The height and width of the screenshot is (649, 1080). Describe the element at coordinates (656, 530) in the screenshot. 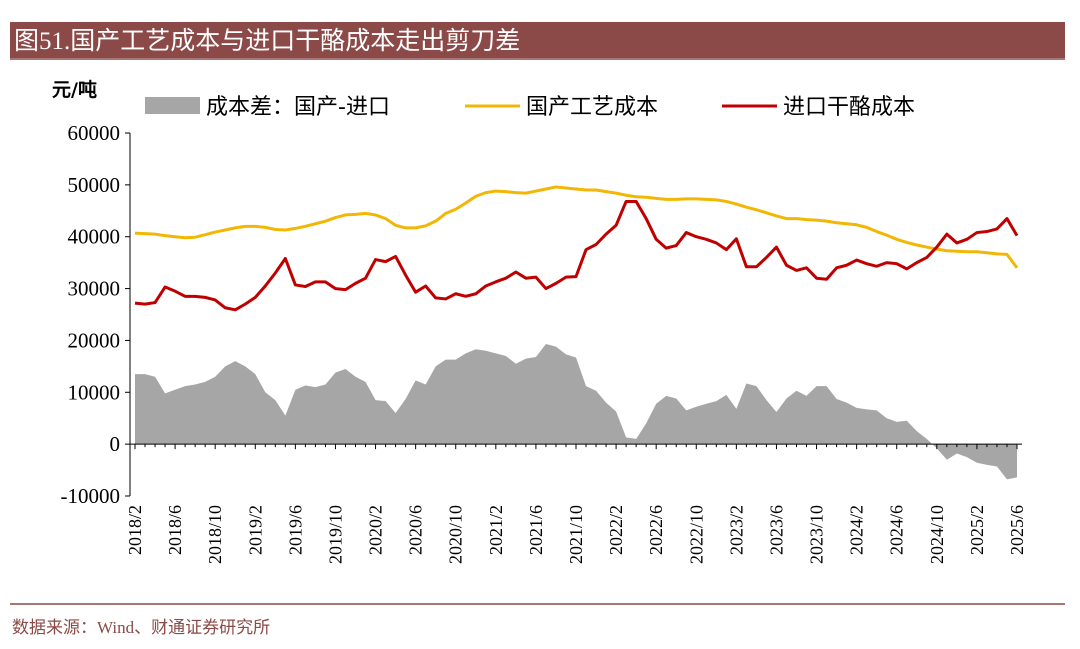

I see `x-tick-label: 2022/6` at that location.